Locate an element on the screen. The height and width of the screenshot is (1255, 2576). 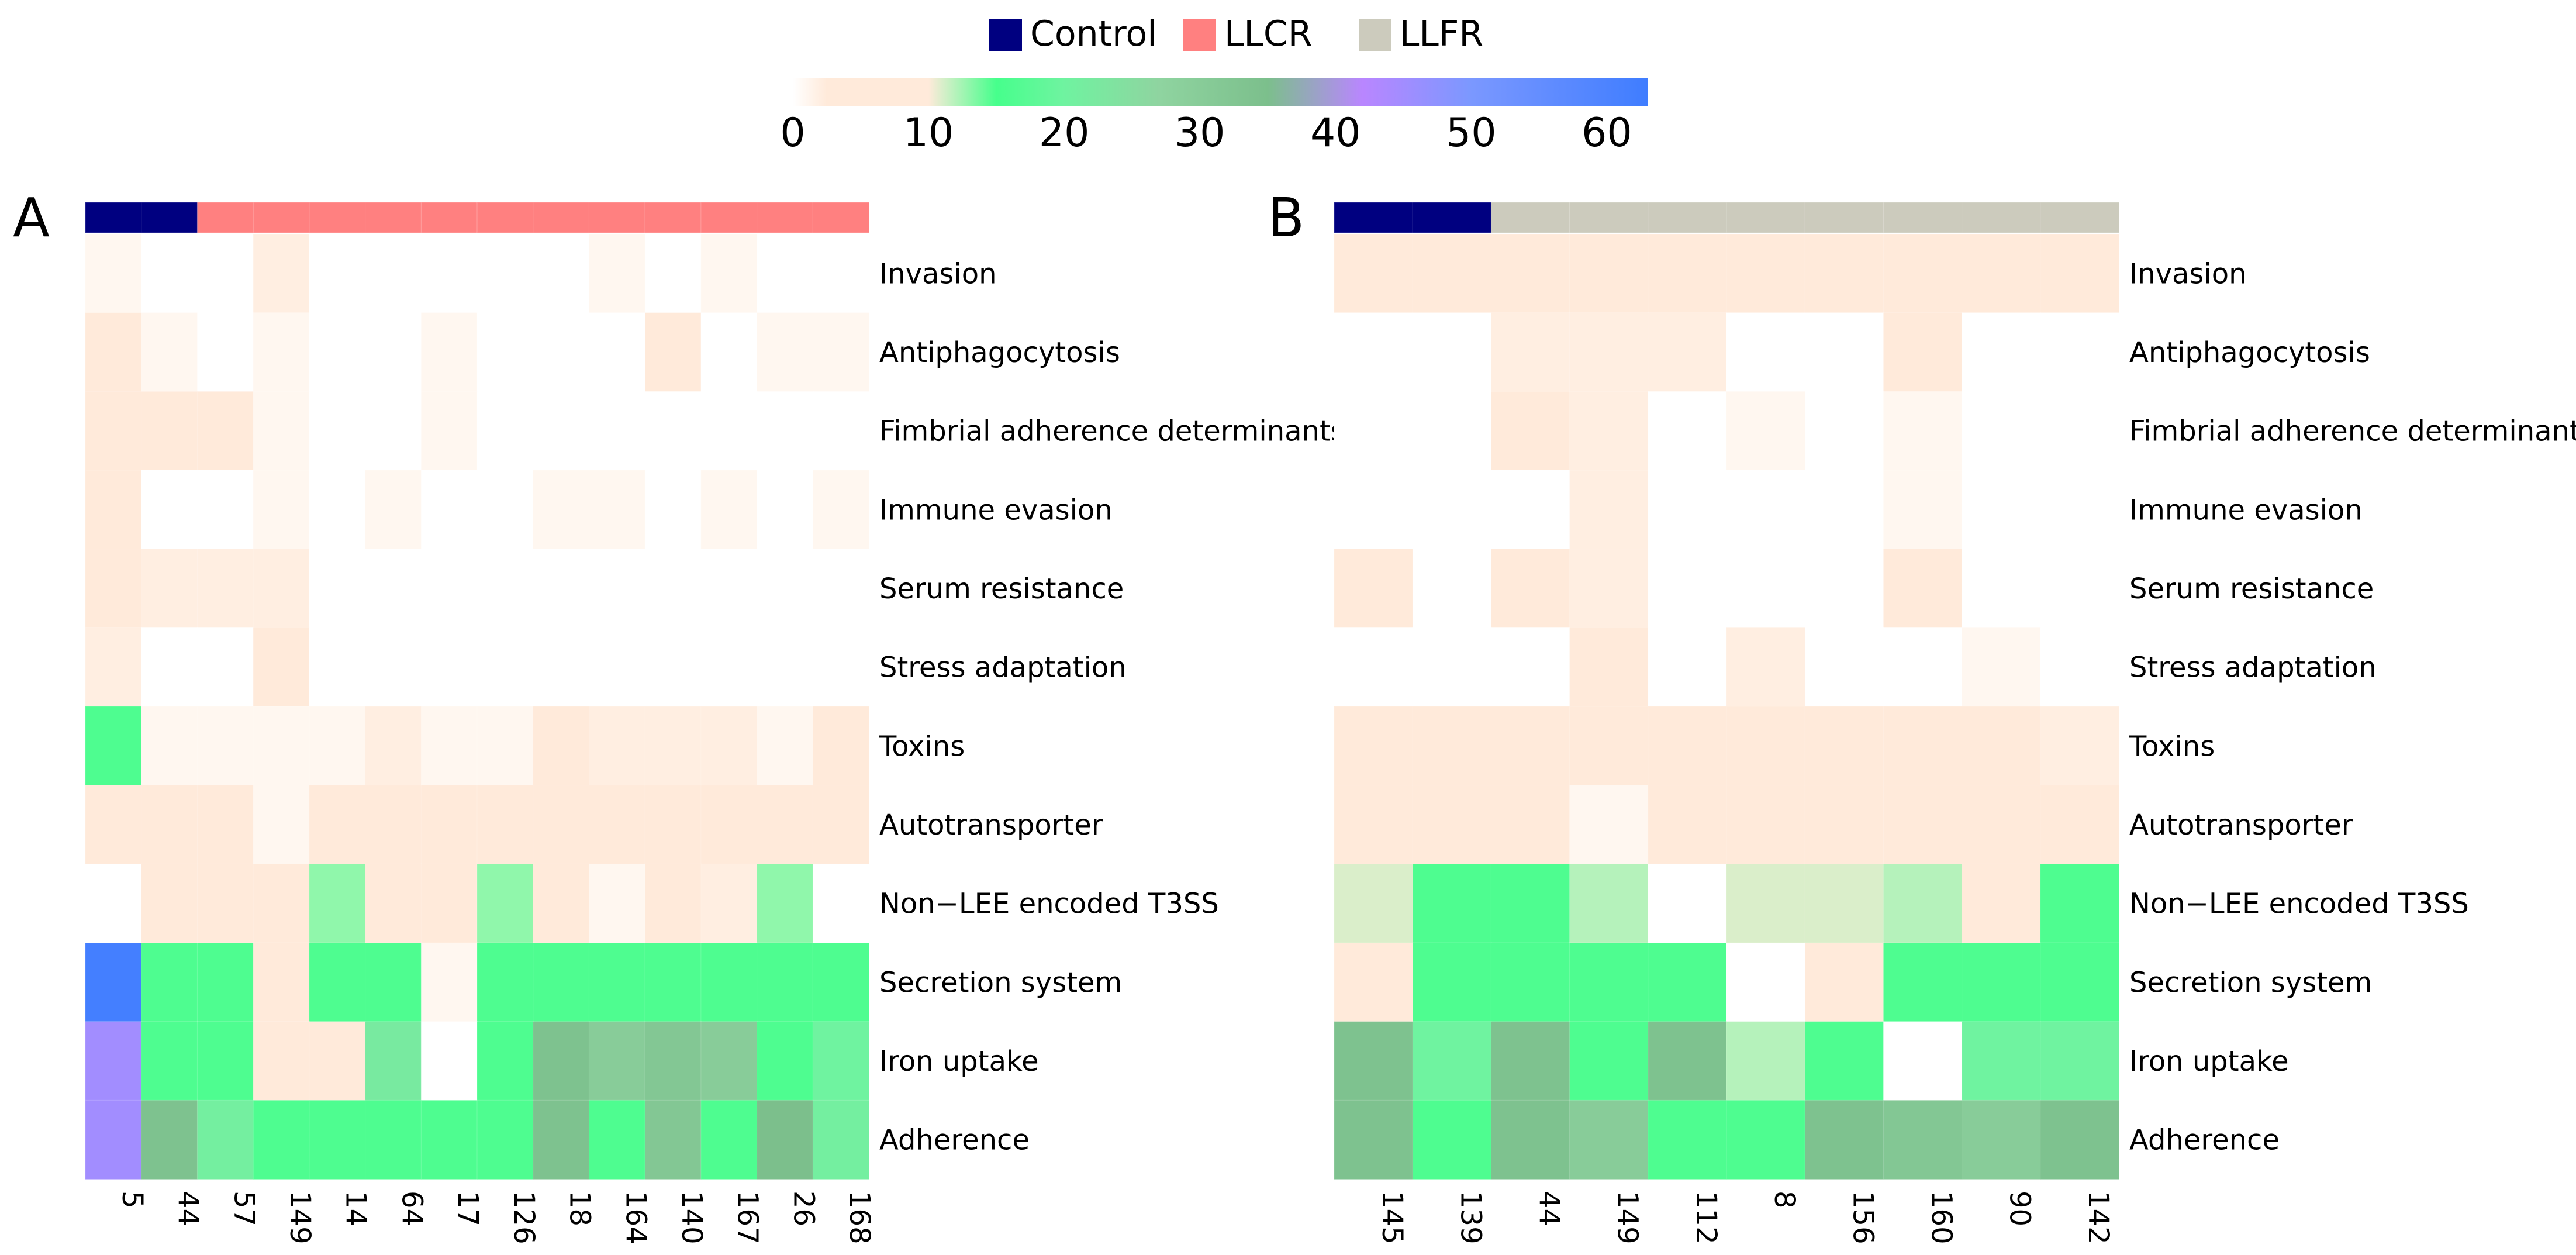
row-label: Serum resistance is located at coordinates (1001, 589).